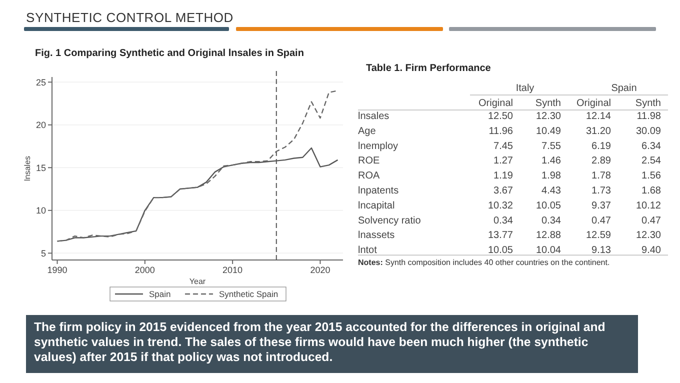 The height and width of the screenshot is (383, 680). Describe the element at coordinates (651, 250) in the screenshot. I see `text: 9.40` at that location.